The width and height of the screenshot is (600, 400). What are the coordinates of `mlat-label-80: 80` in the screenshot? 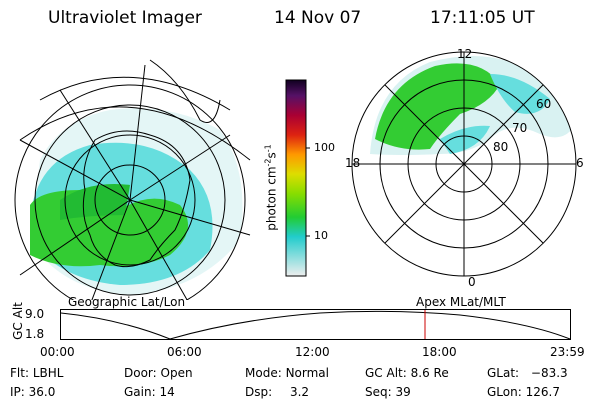 It's located at (501, 147).